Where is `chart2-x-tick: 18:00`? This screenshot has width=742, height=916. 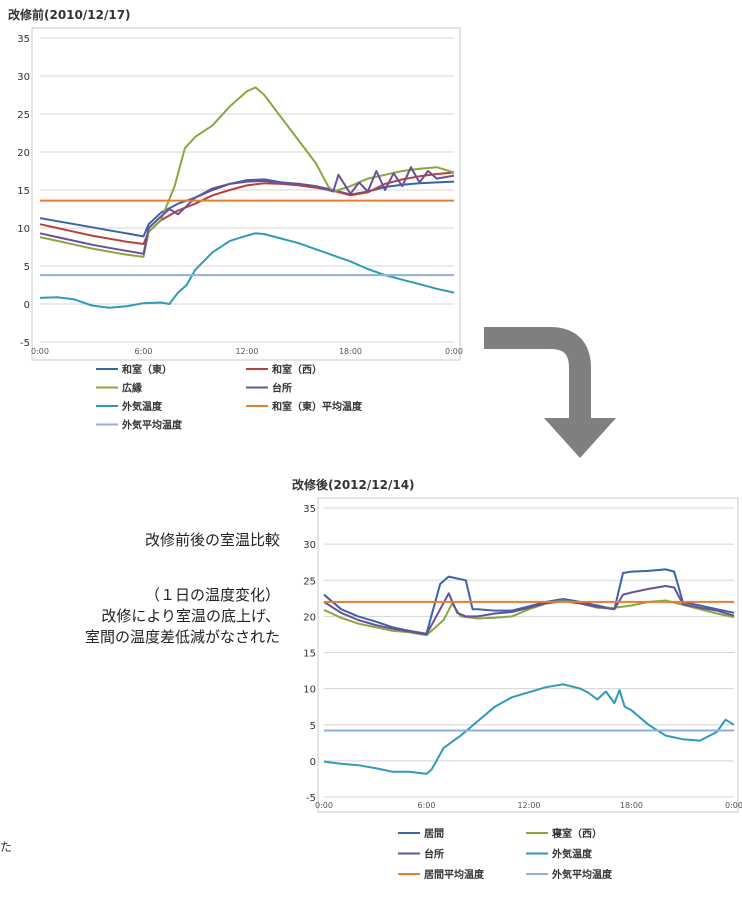 chart2-x-tick: 18:00 is located at coordinates (631, 805).